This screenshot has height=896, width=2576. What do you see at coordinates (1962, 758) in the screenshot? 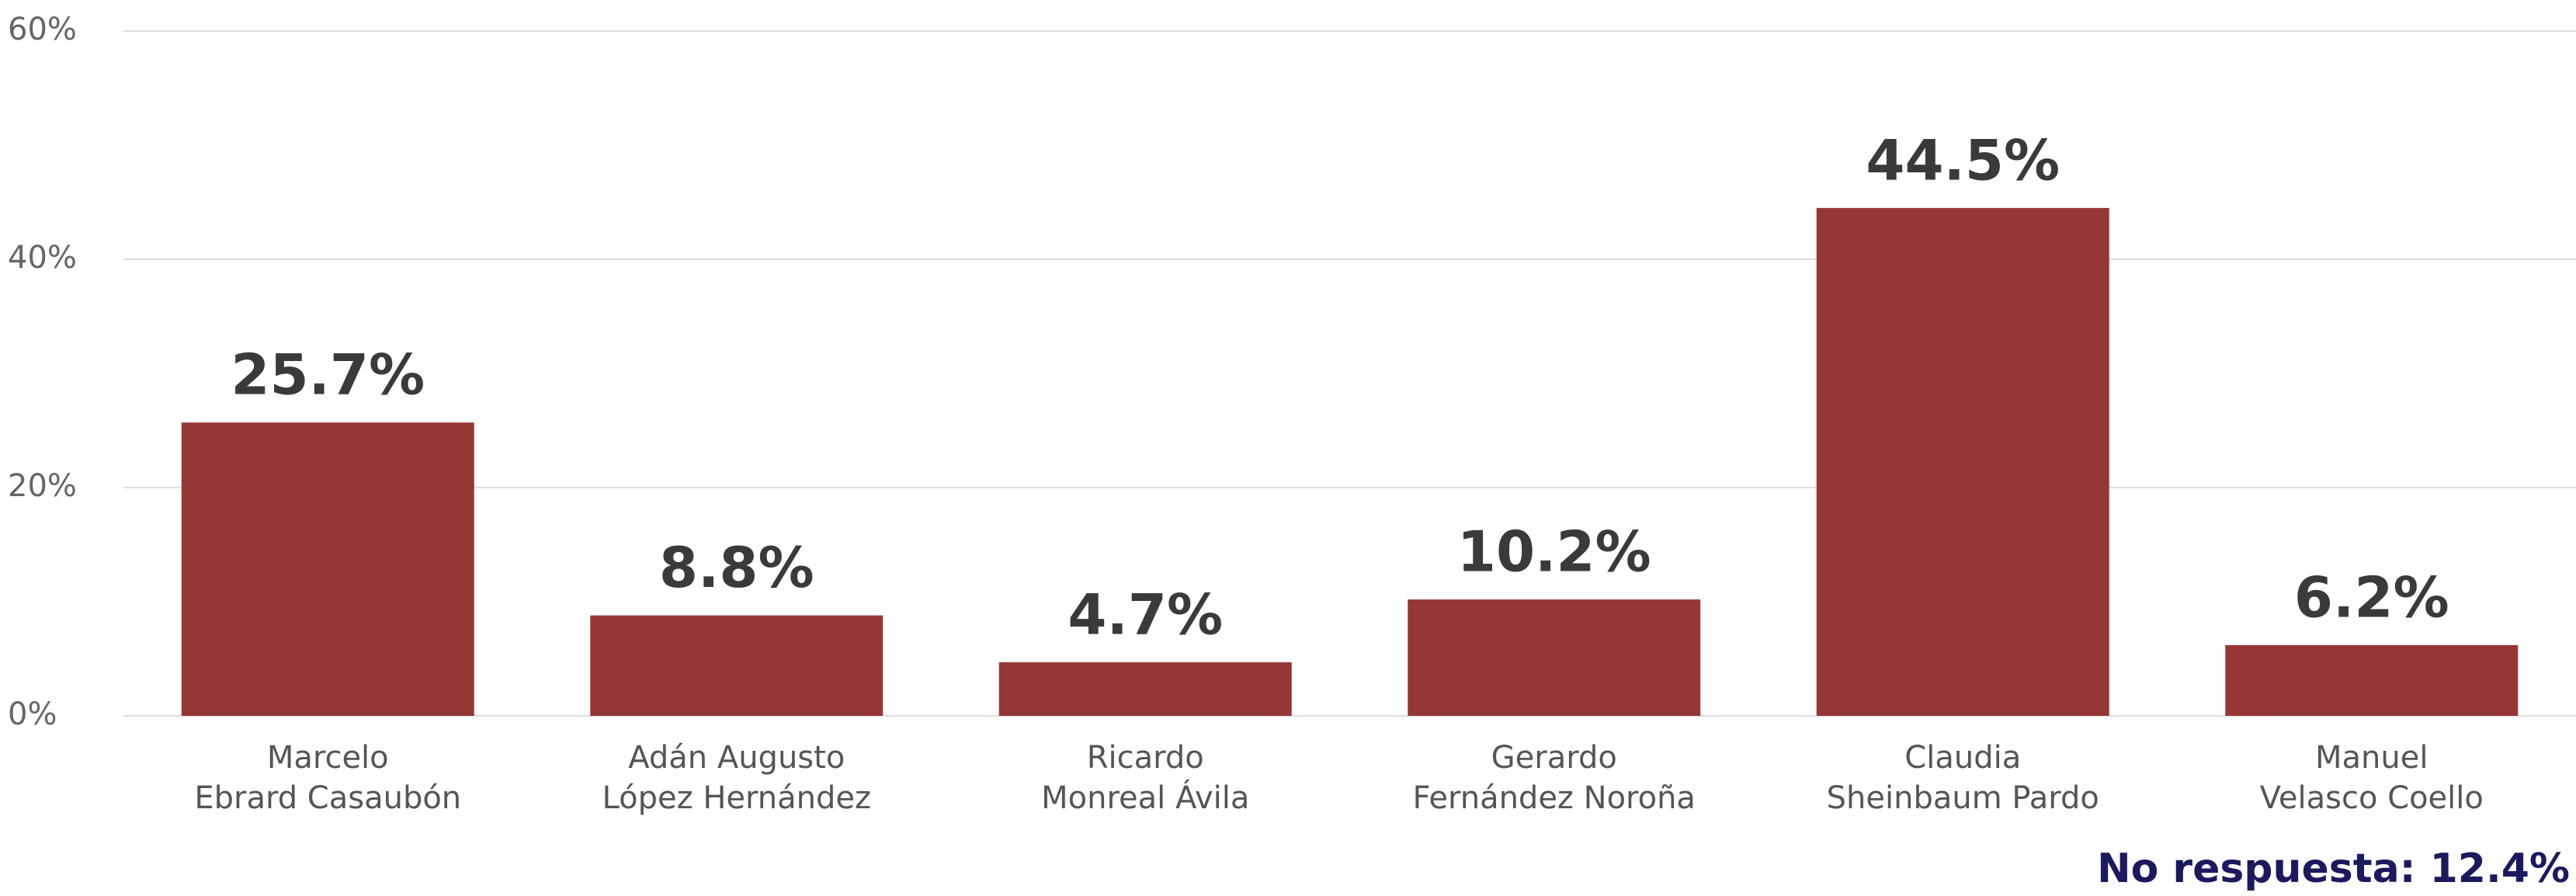
I see `x-tick-label: Claudia` at bounding box center [1962, 758].